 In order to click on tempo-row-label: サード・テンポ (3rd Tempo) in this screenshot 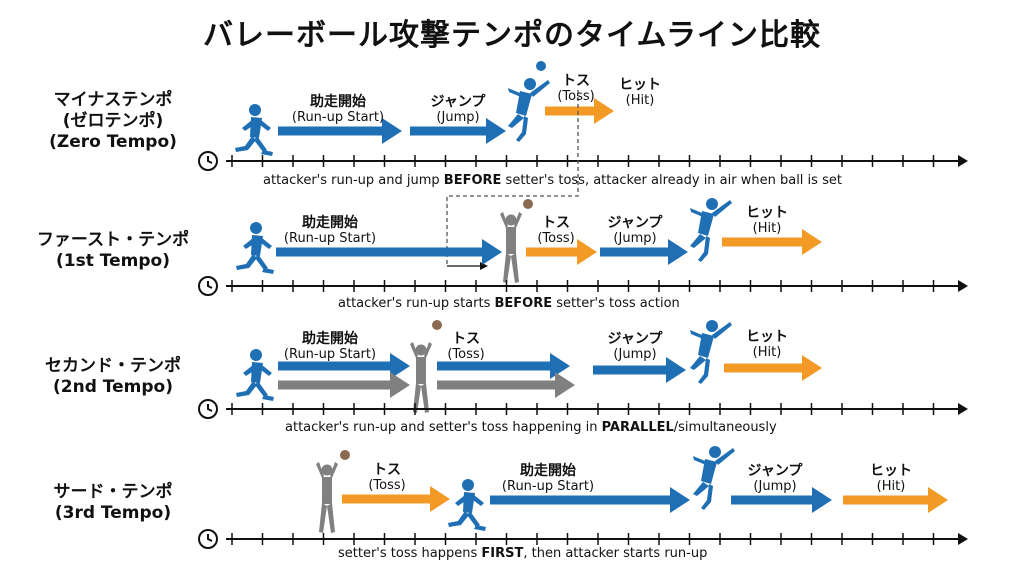, I will do `click(113, 503)`.